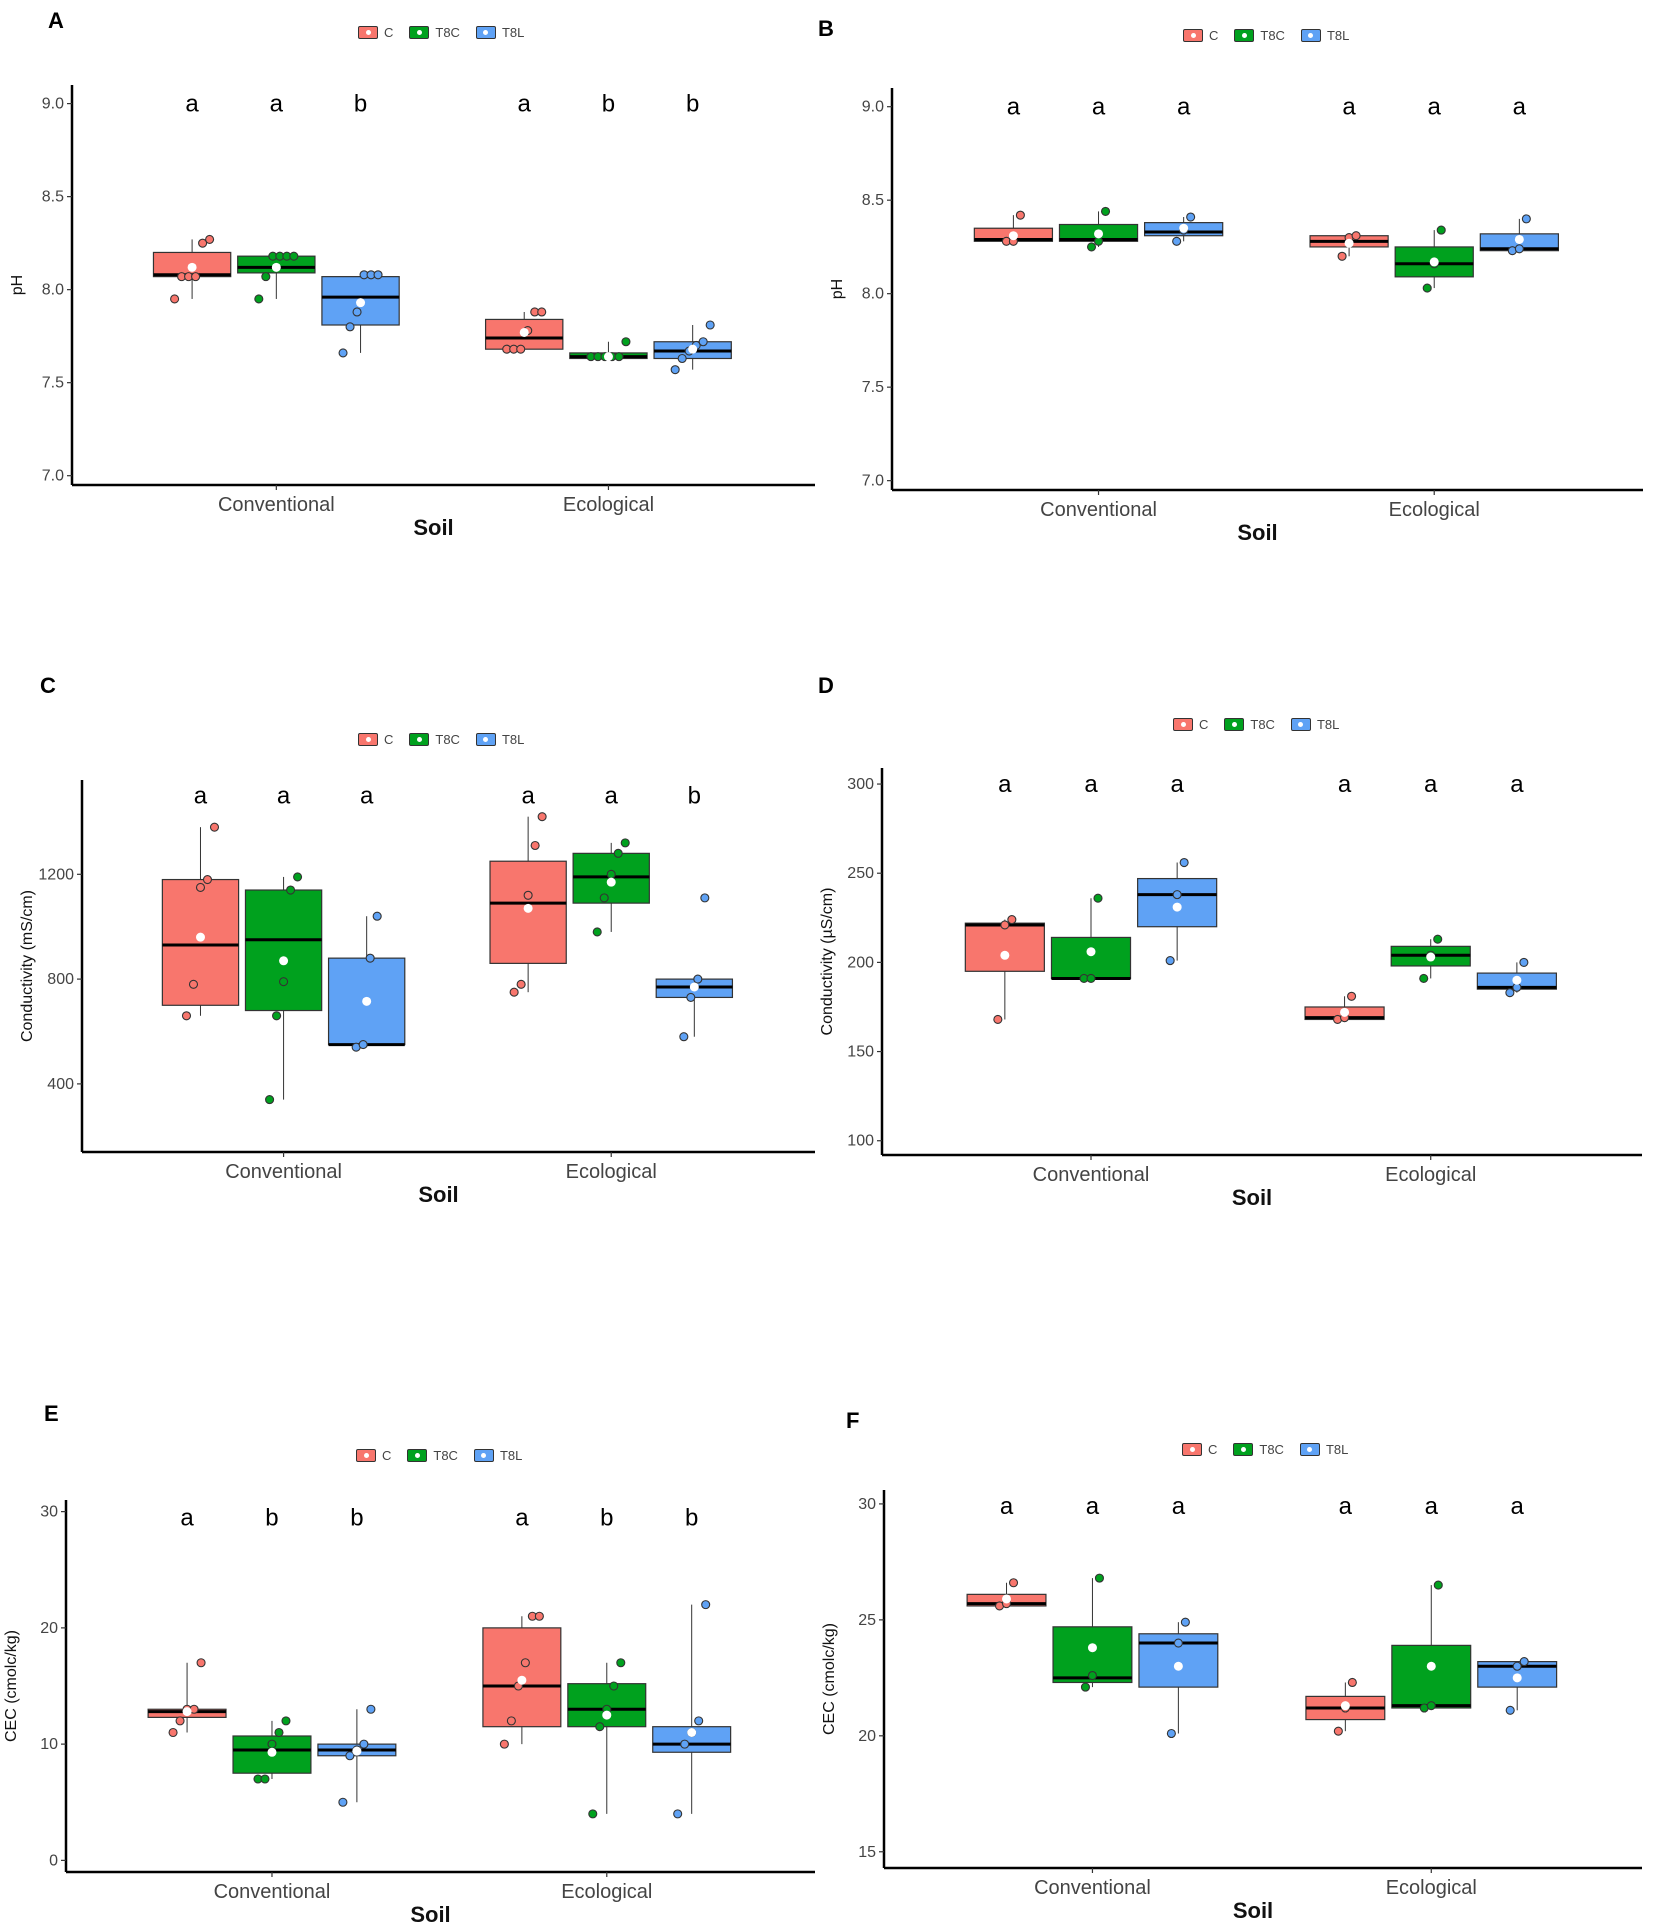 The height and width of the screenshot is (1929, 1654). I want to click on y-tick-label: 30, so click(867, 1504).